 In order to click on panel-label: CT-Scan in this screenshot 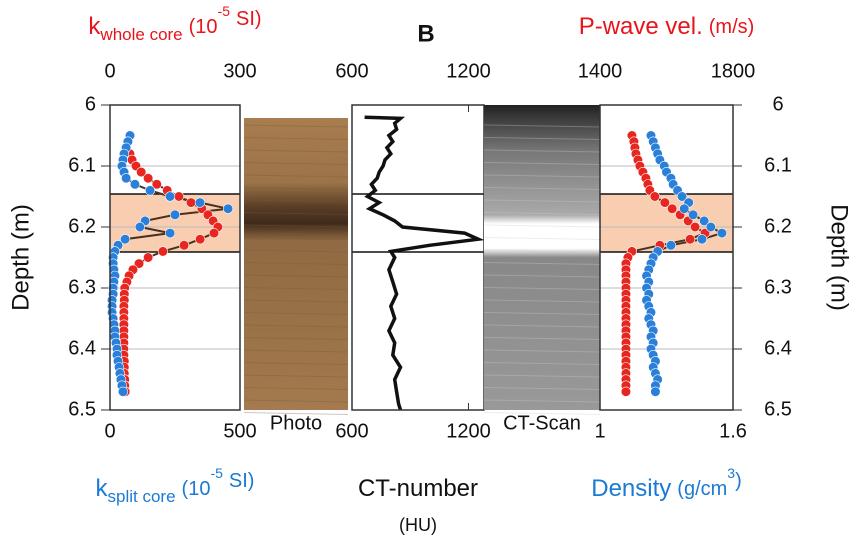, I will do `click(542, 423)`.